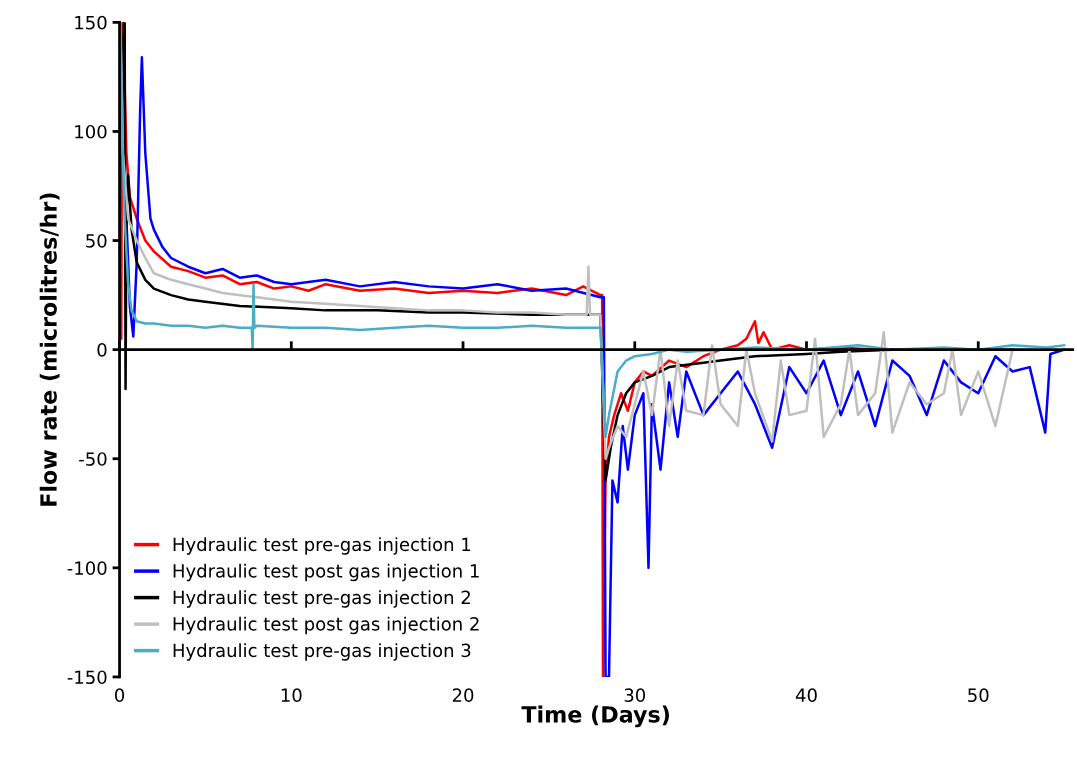 The height and width of the screenshot is (771, 1077). I want to click on y-tick-label: 100, so click(91, 131).